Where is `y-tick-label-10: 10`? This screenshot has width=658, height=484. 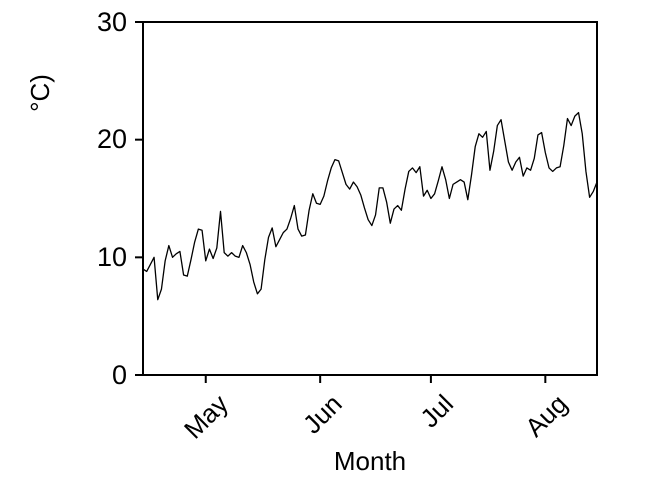 y-tick-label-10: 10 is located at coordinates (111, 256).